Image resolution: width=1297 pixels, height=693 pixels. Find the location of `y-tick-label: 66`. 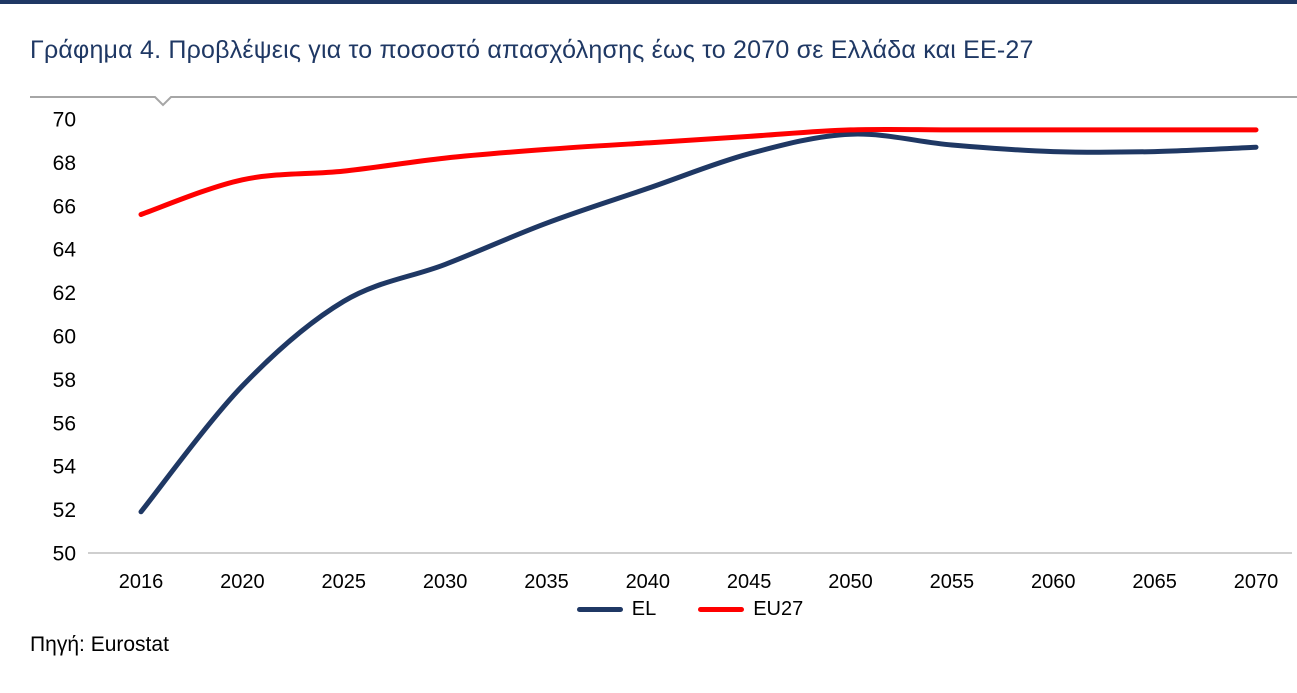

y-tick-label: 66 is located at coordinates (64, 206).